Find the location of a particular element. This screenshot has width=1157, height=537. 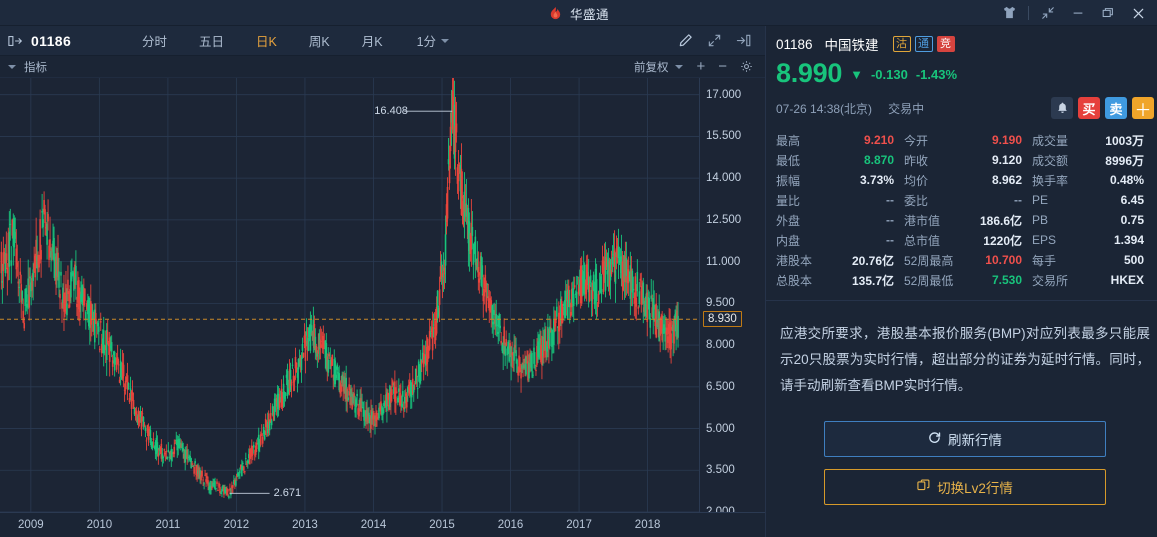

chart-symbol: 01186 is located at coordinates (67, 41).